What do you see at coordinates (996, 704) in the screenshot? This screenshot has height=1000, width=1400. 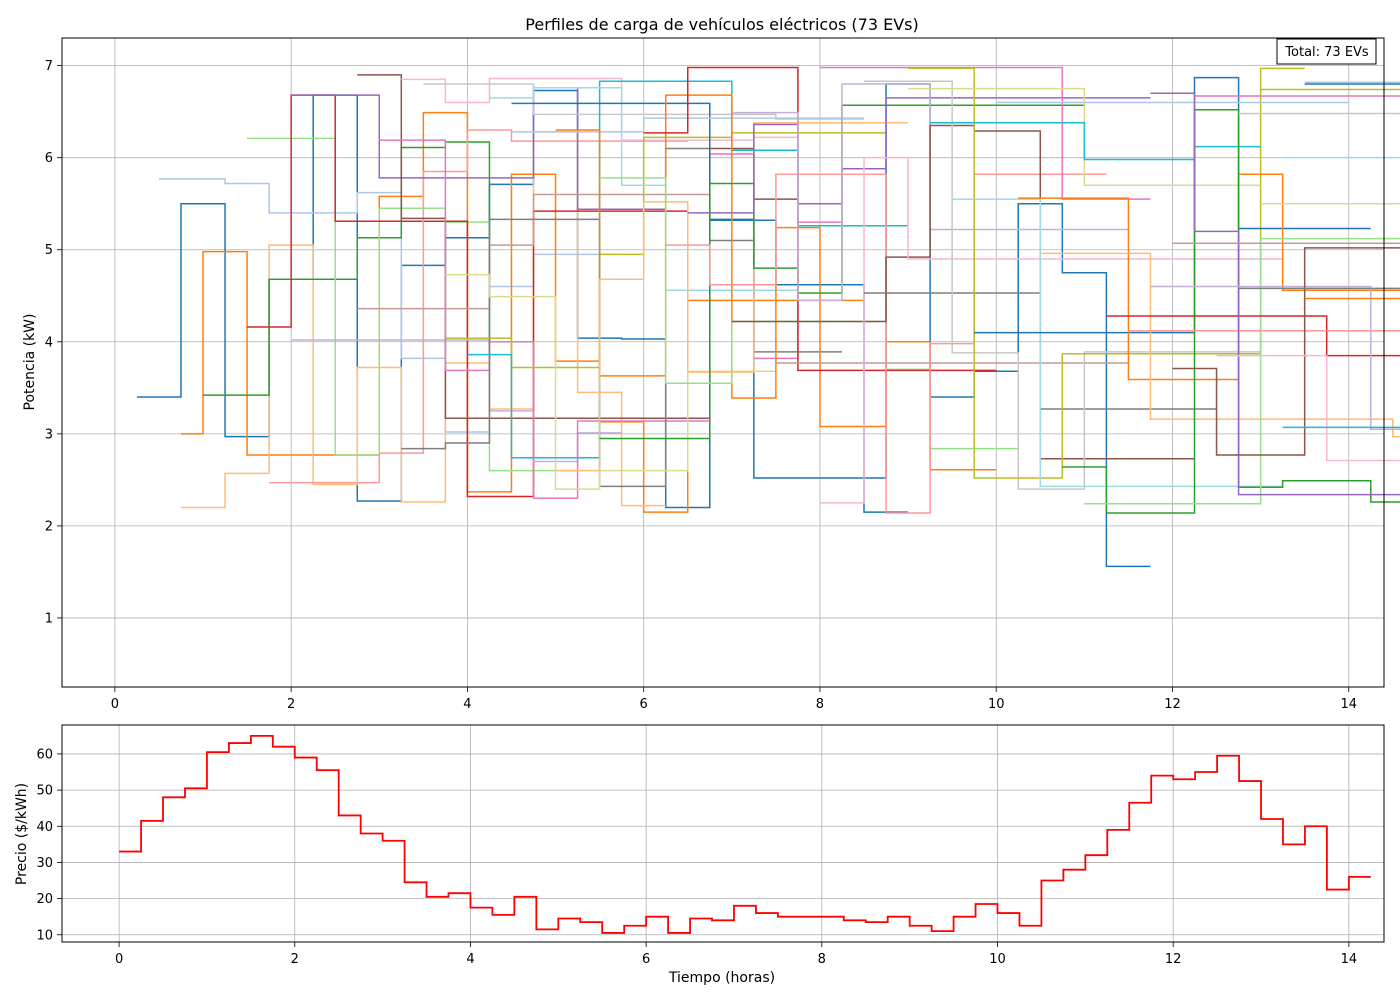 I see `top-chart-x-tick-label: 10` at bounding box center [996, 704].